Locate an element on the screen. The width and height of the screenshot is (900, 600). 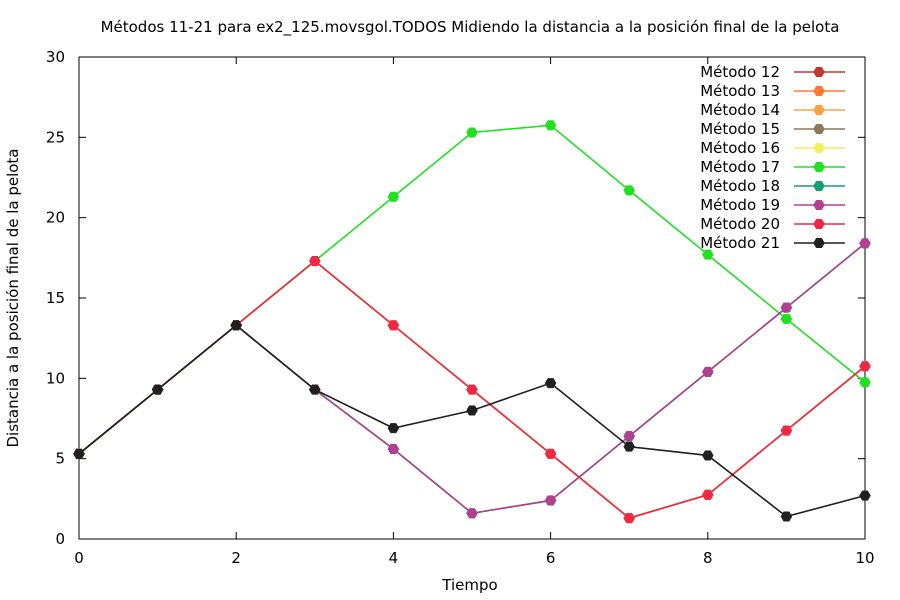
legend-label: Método 19 is located at coordinates (740, 205).